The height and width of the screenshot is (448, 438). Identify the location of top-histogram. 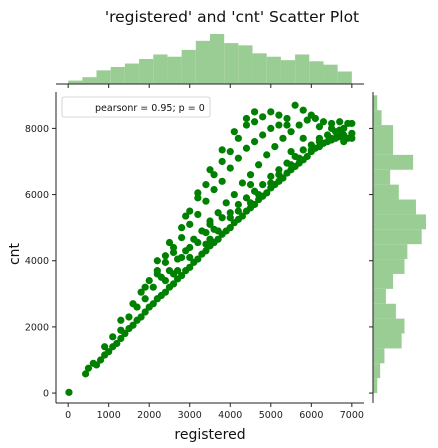
(210, 61).